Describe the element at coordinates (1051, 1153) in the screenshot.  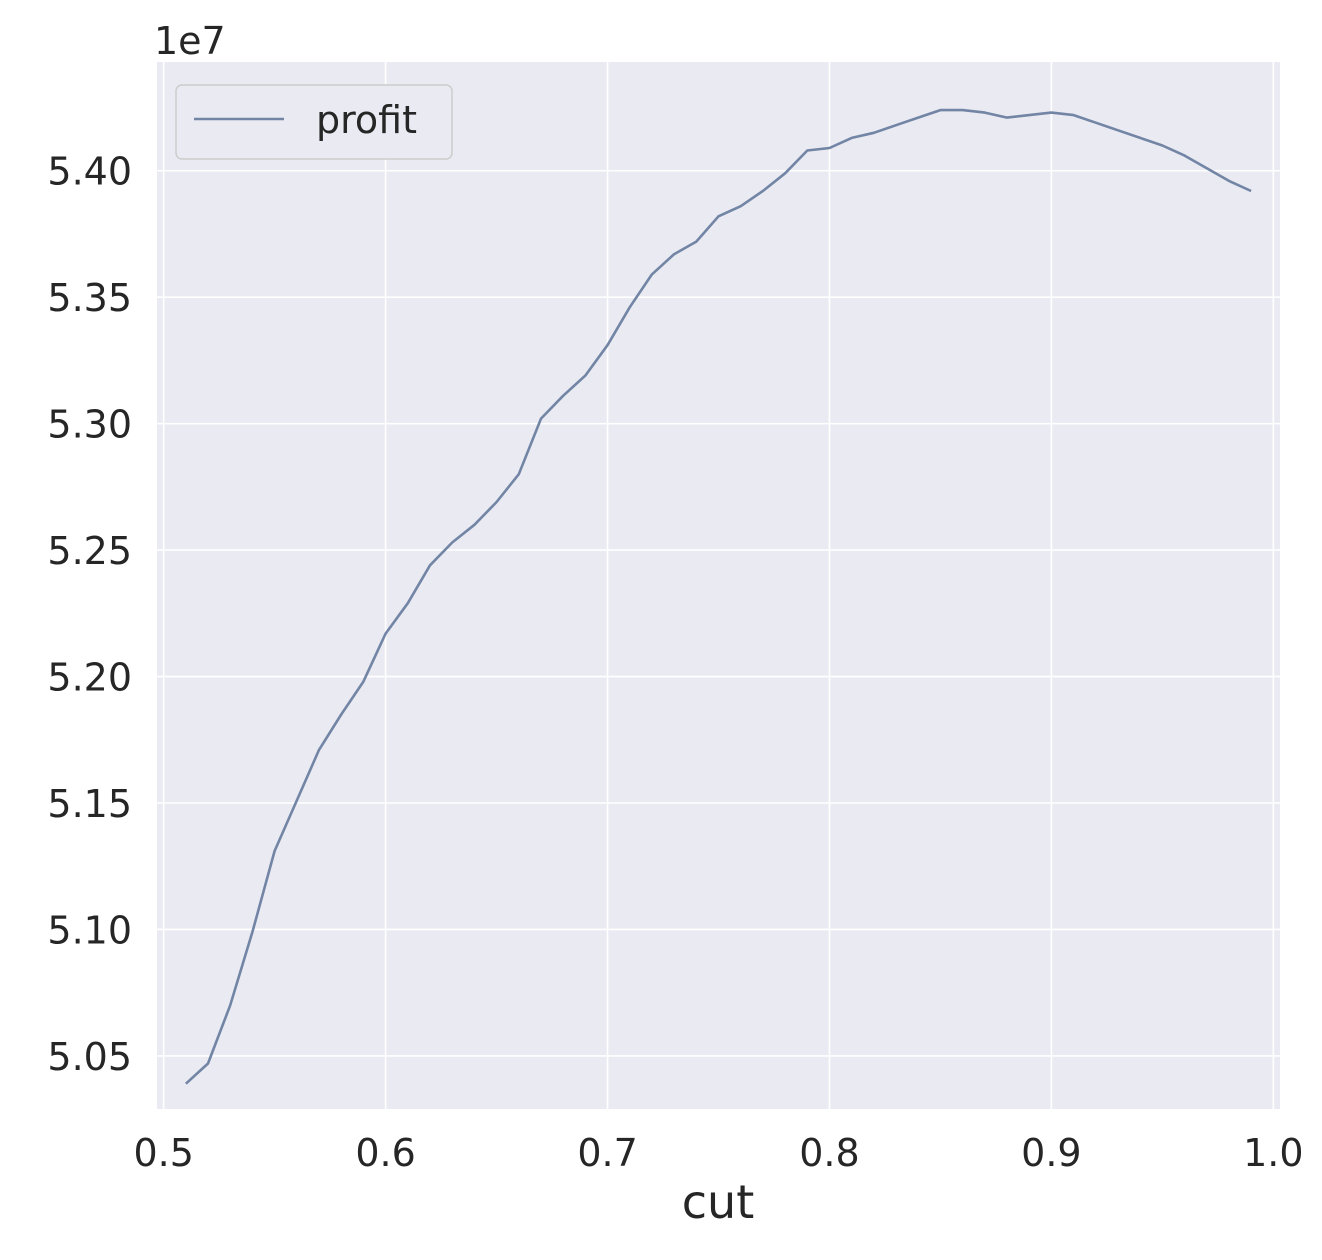
I see `x-tick-label: 0.9` at that location.